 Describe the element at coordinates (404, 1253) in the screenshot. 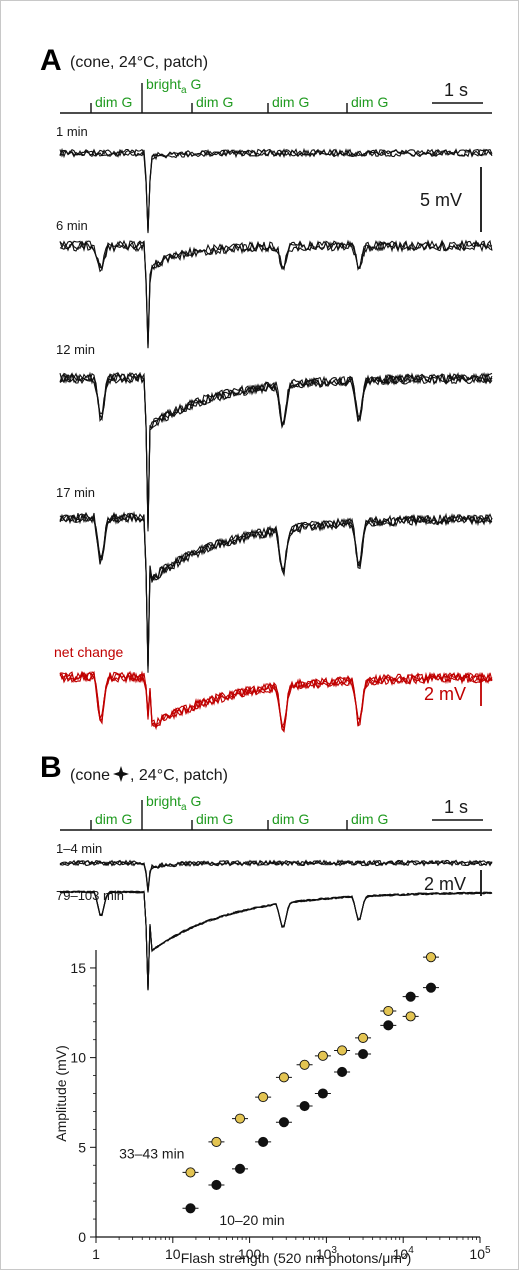

I see `x-tick-label: 10⁴` at that location.